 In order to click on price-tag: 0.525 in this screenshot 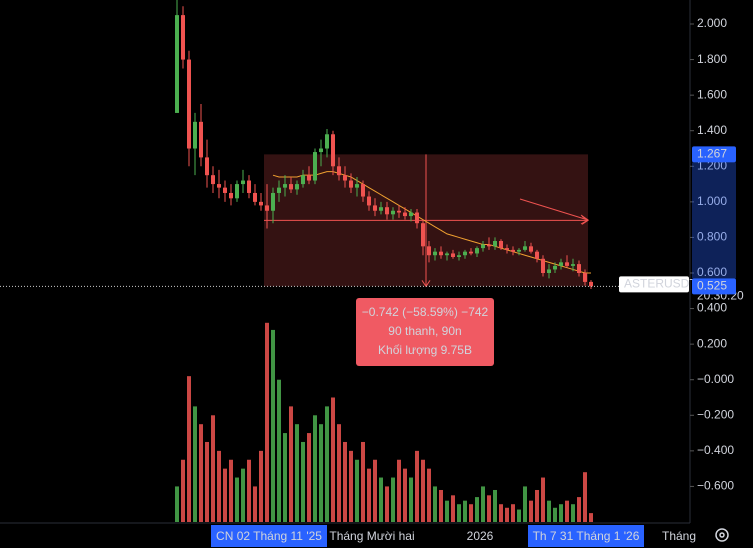, I will do `click(712, 286)`.